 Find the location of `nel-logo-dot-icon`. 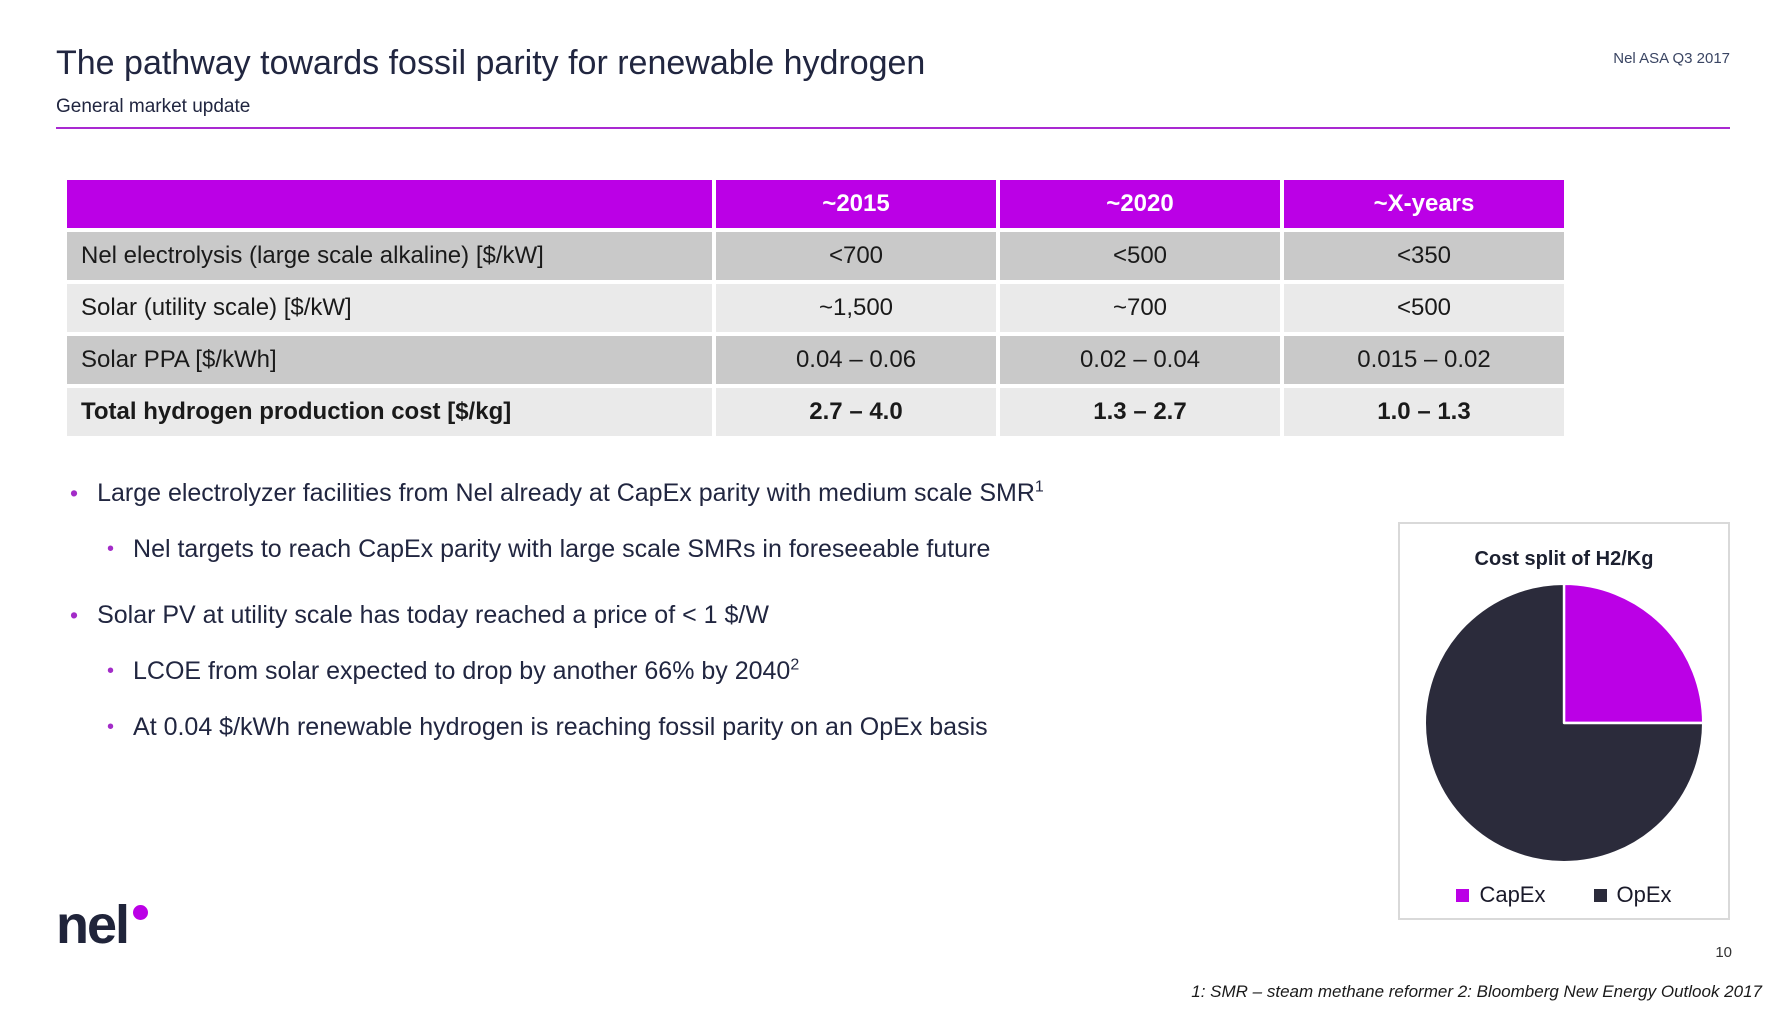

nel-logo-dot-icon is located at coordinates (141, 912).